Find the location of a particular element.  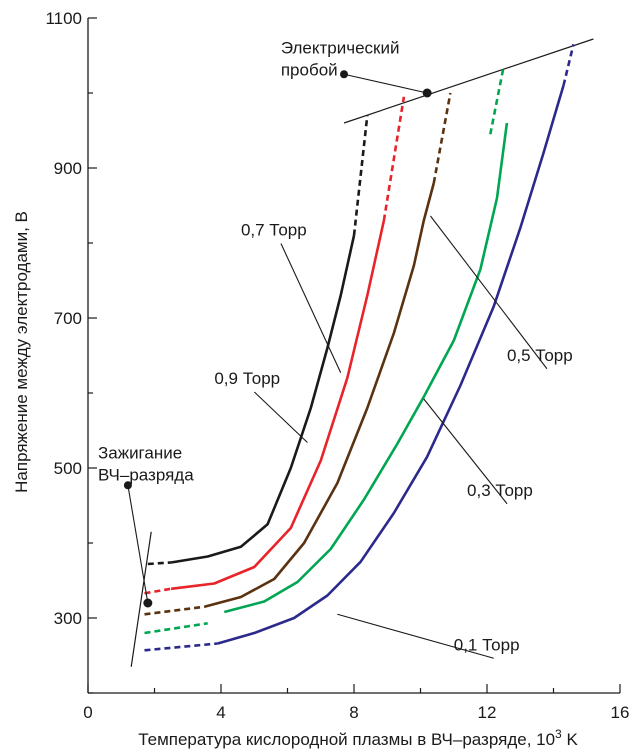

y-tick-label: 1100 is located at coordinates (63, 18).